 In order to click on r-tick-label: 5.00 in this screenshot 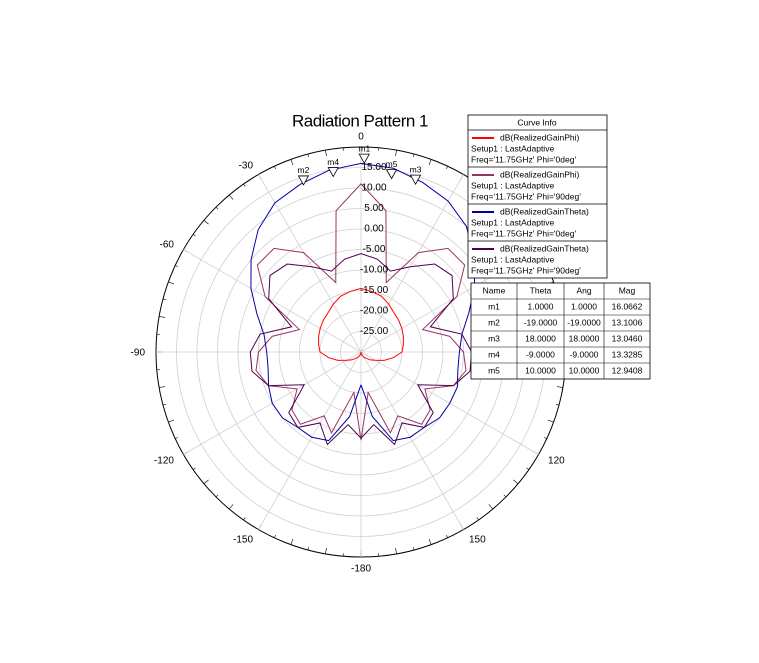, I will do `click(374, 208)`.